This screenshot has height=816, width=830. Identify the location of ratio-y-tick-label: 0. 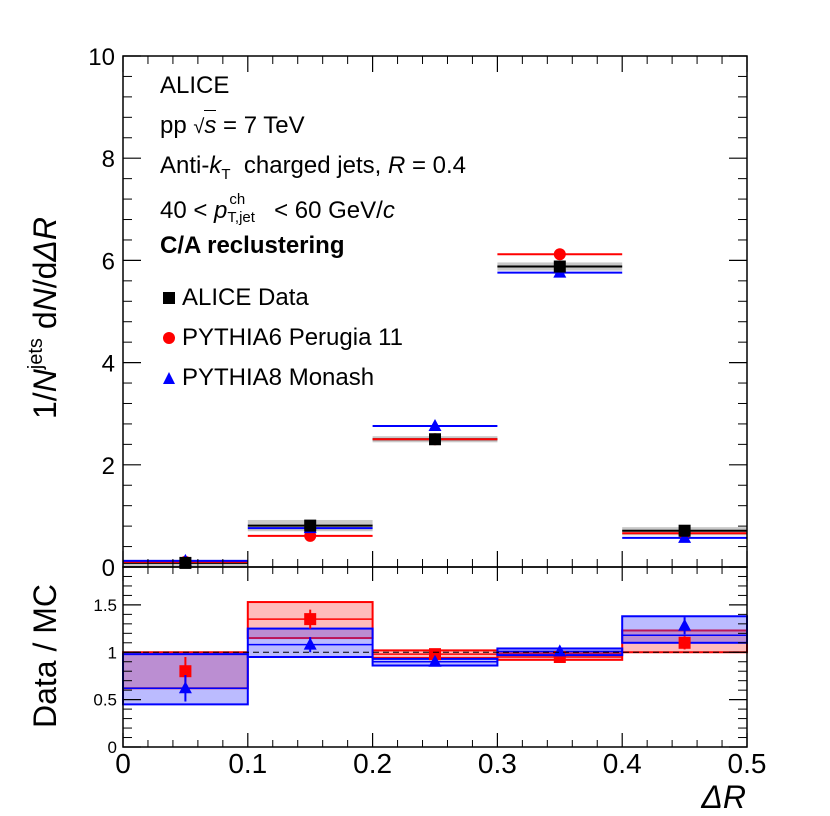
(112, 747).